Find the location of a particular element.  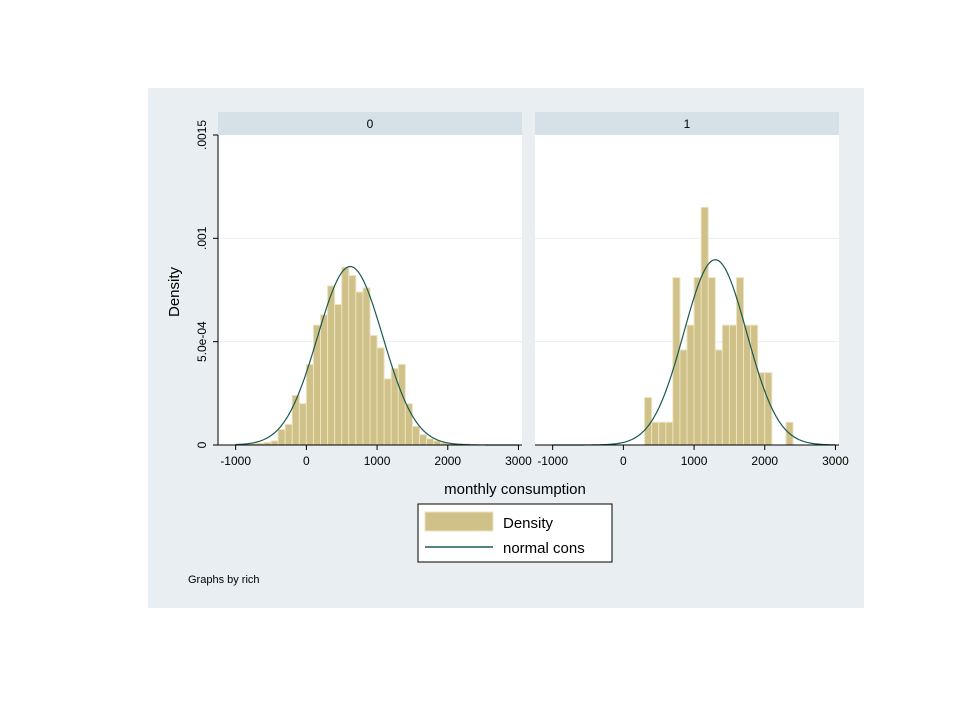

y-tick-label: 5.0e-04 is located at coordinates (202, 341).